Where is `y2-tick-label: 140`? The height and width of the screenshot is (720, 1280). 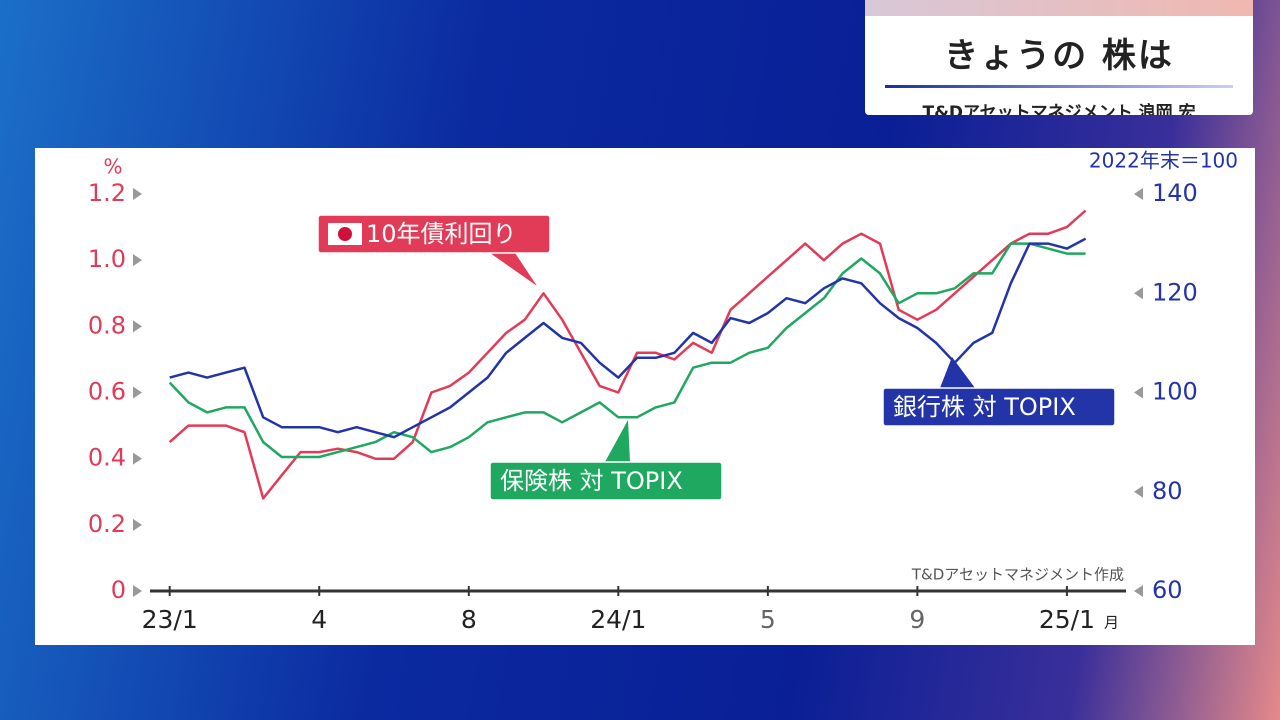
y2-tick-label: 140 is located at coordinates (1175, 193).